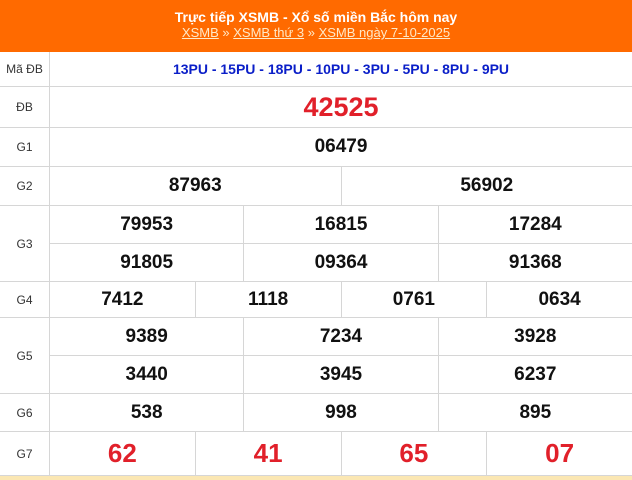 This screenshot has height=480, width=632. I want to click on prize-number: 7234, so click(340, 336).